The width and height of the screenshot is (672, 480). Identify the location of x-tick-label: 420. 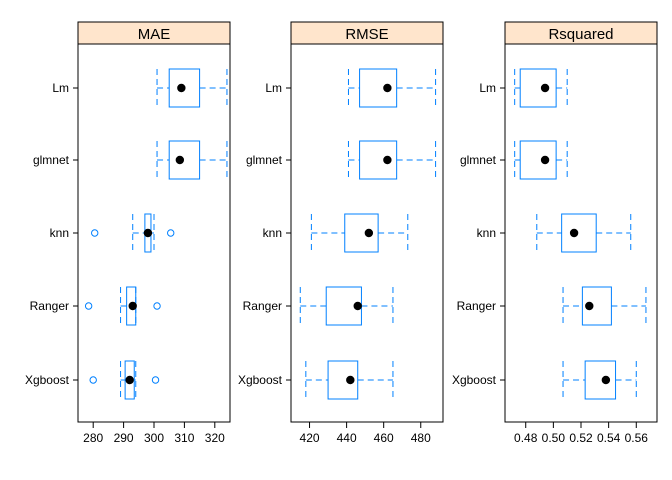
(310, 438).